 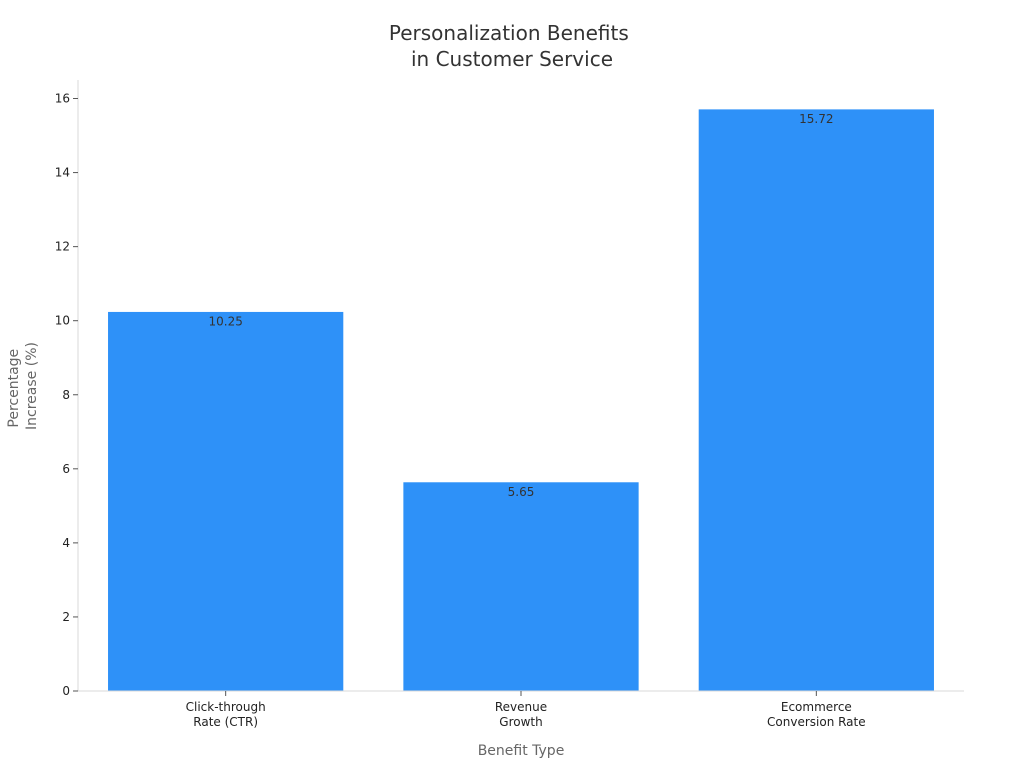 What do you see at coordinates (66, 395) in the screenshot?
I see `y-tick-label-4: 8` at bounding box center [66, 395].